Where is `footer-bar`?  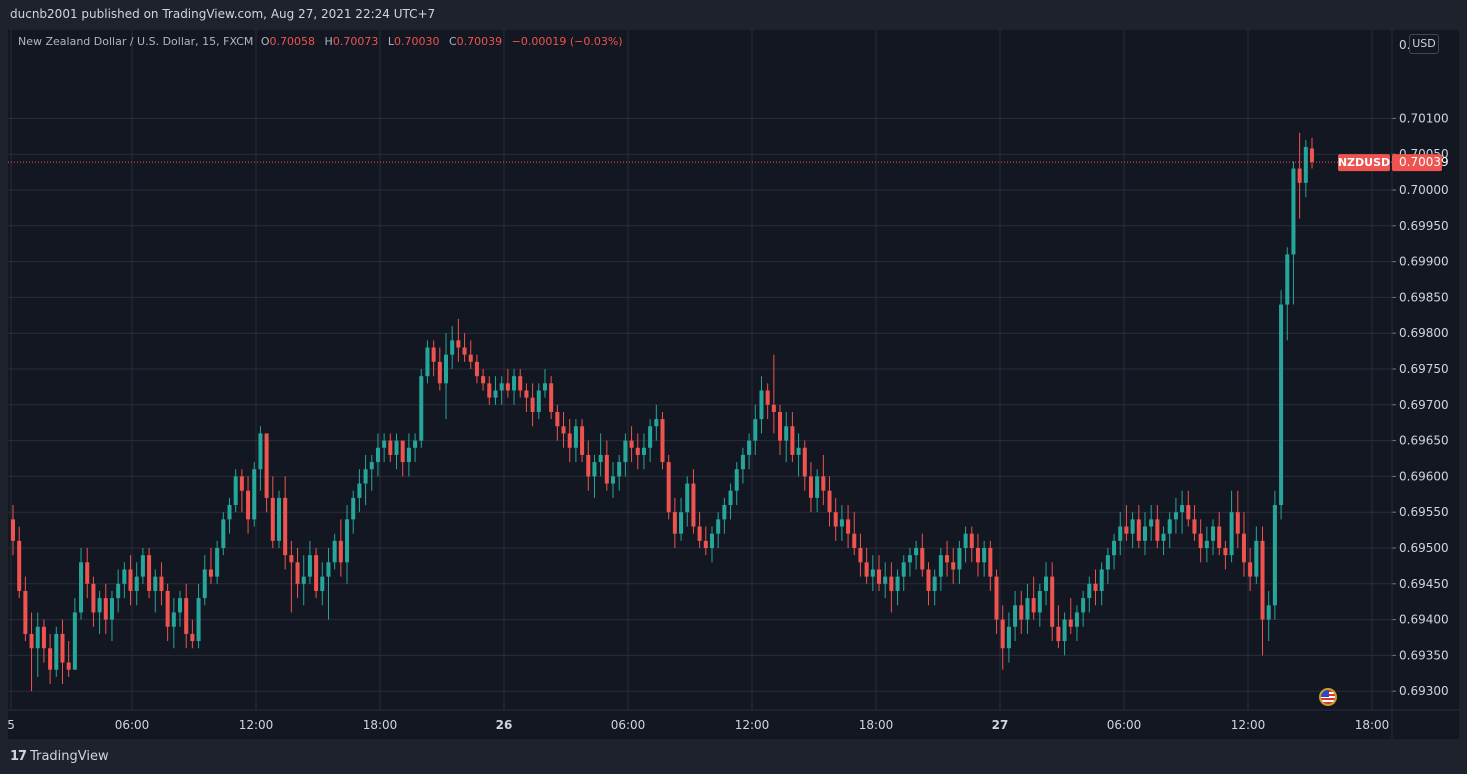 footer-bar is located at coordinates (733, 757).